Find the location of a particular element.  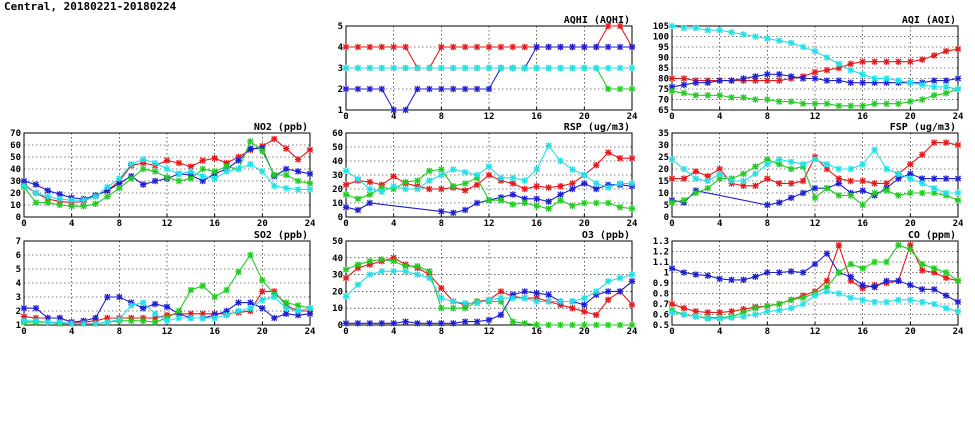

x-tick-label: 0 is located at coordinates (345, 224).